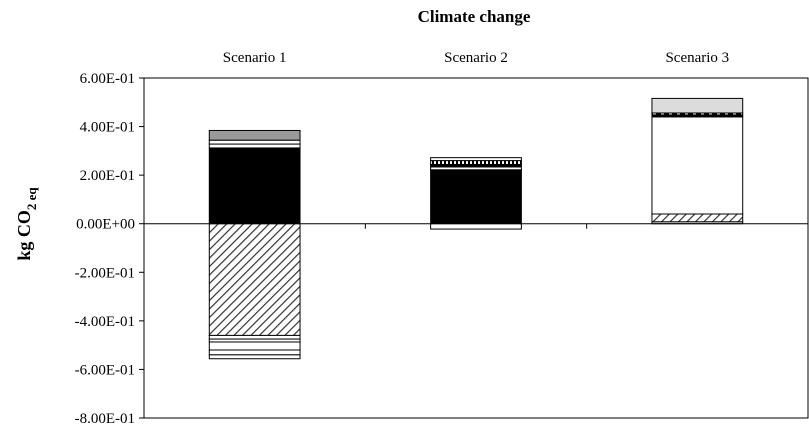 This screenshot has width=809, height=433. I want to click on y-axis-label-subscript: 2 eq, so click(31, 199).